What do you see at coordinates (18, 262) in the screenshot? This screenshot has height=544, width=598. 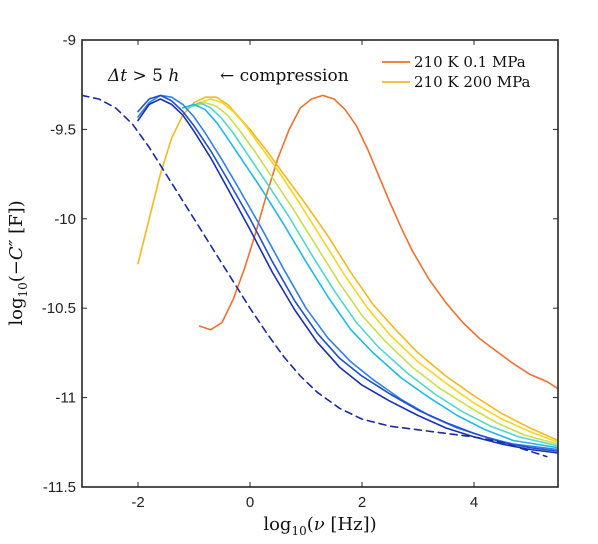 I see `y-axis-label: log10(−C″ [F])` at bounding box center [18, 262].